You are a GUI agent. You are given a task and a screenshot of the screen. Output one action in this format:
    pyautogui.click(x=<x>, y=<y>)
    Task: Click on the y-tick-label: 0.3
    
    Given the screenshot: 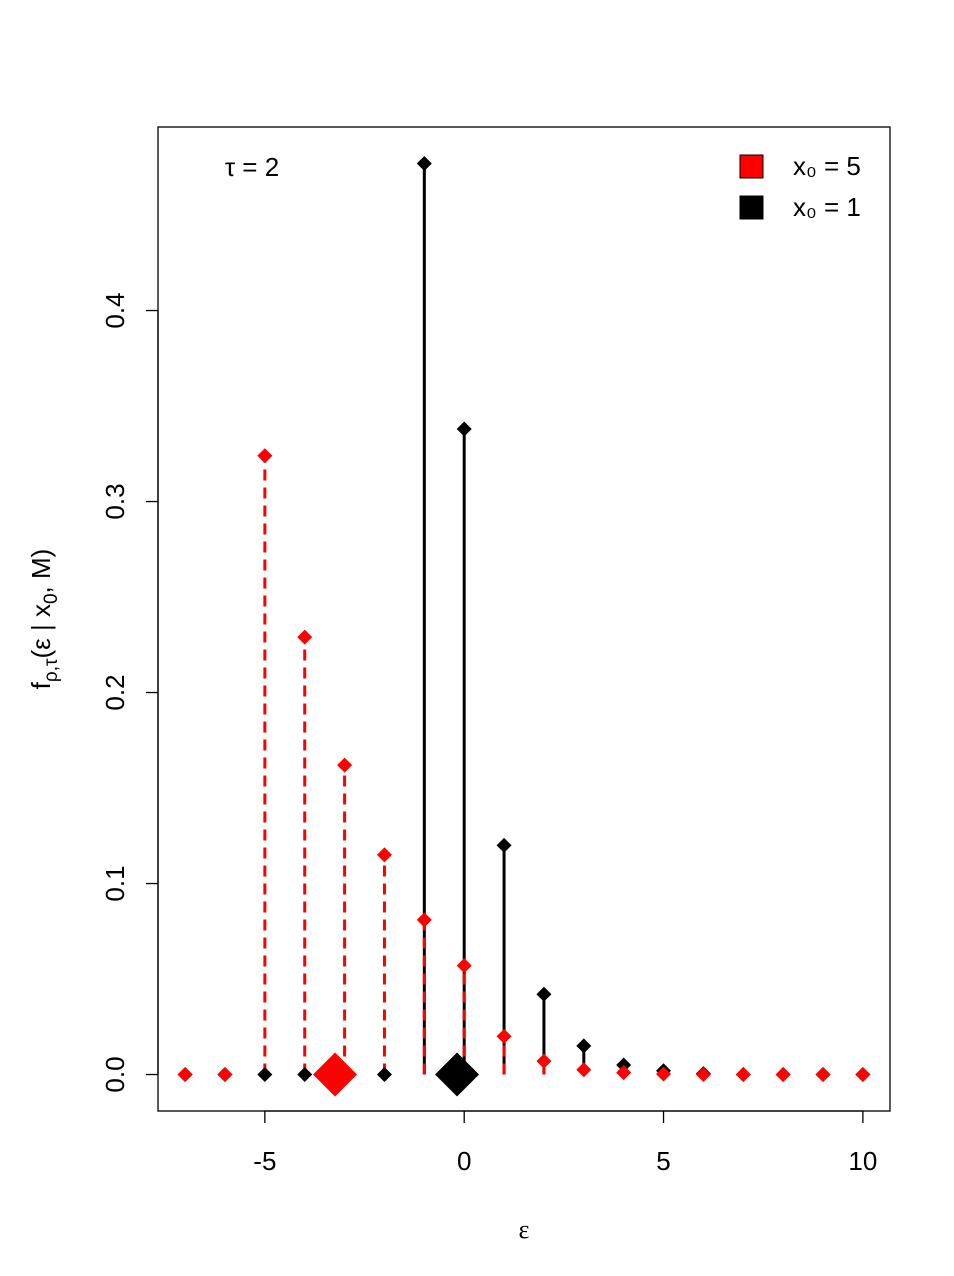 What is the action you would take?
    pyautogui.click(x=115, y=501)
    